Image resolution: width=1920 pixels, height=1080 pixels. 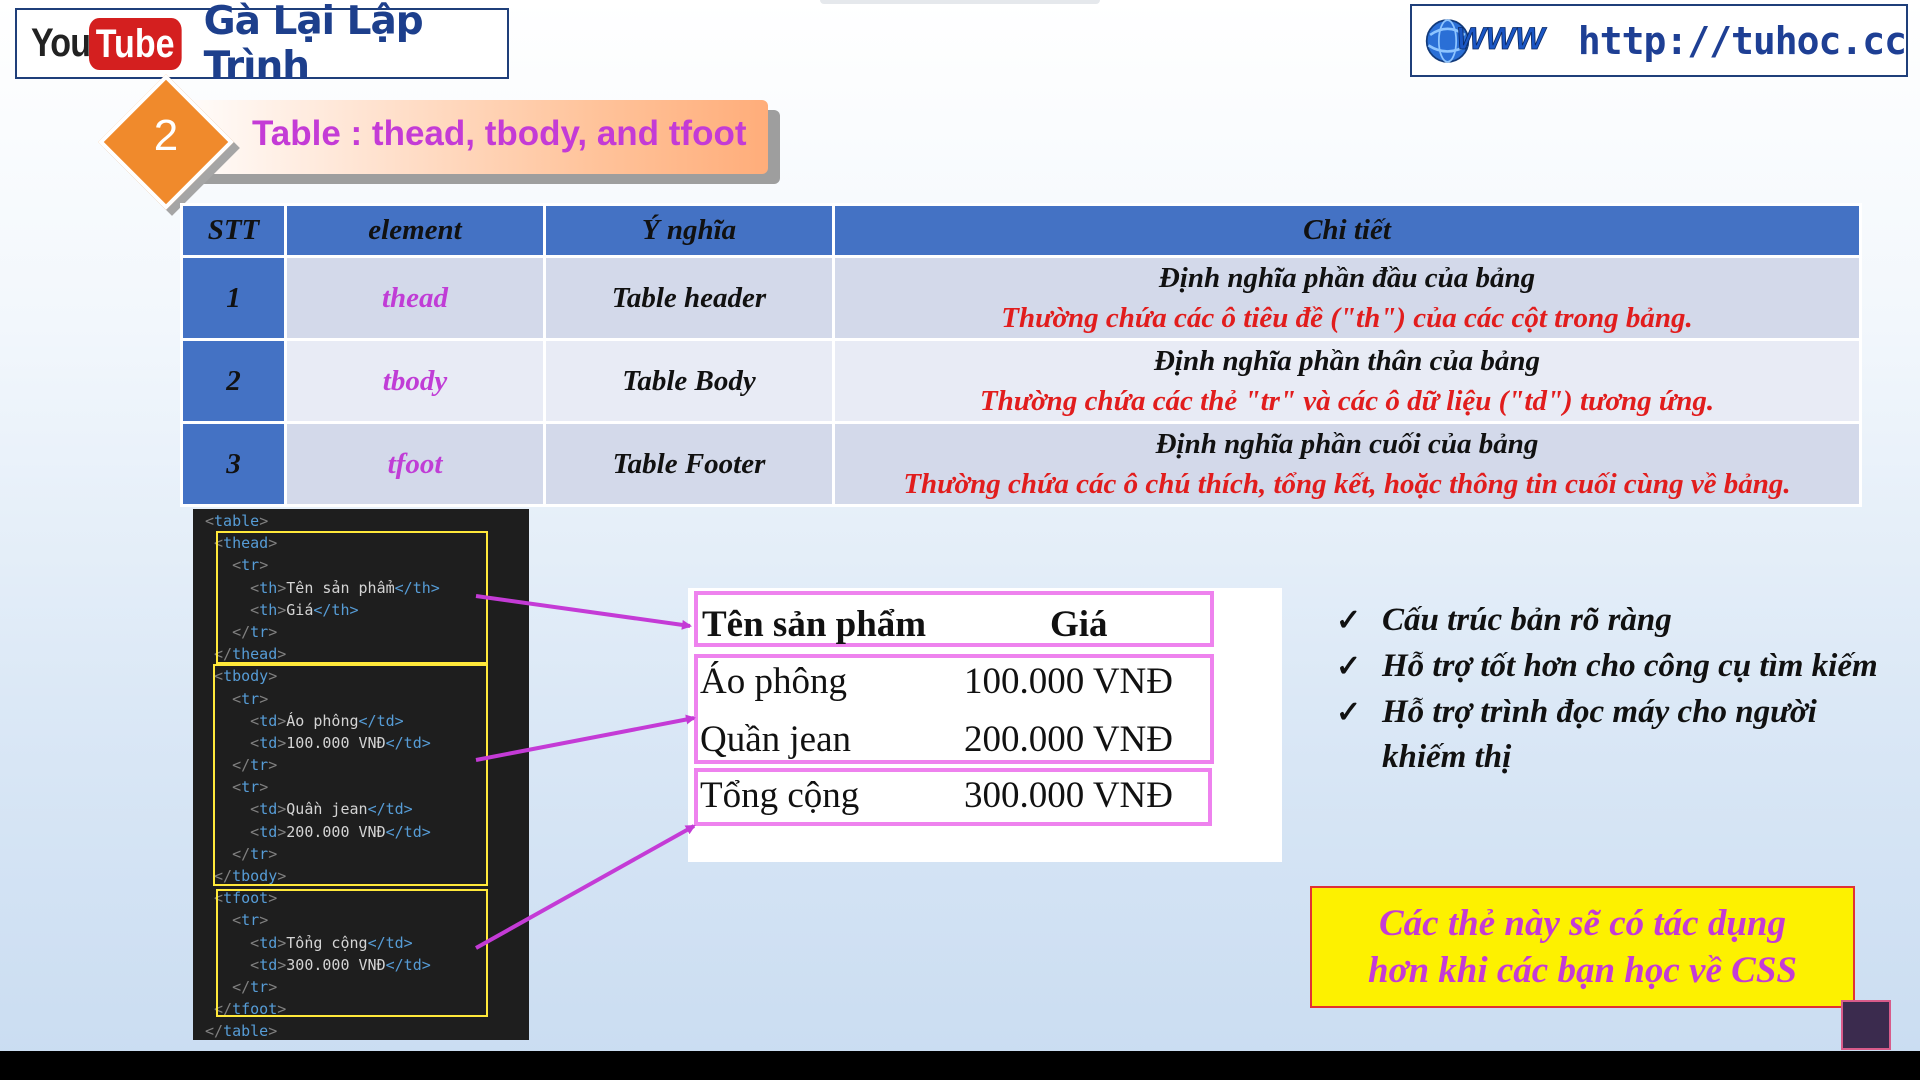 I want to click on rendered-body-r2-col1: Quần jean, so click(x=776, y=739).